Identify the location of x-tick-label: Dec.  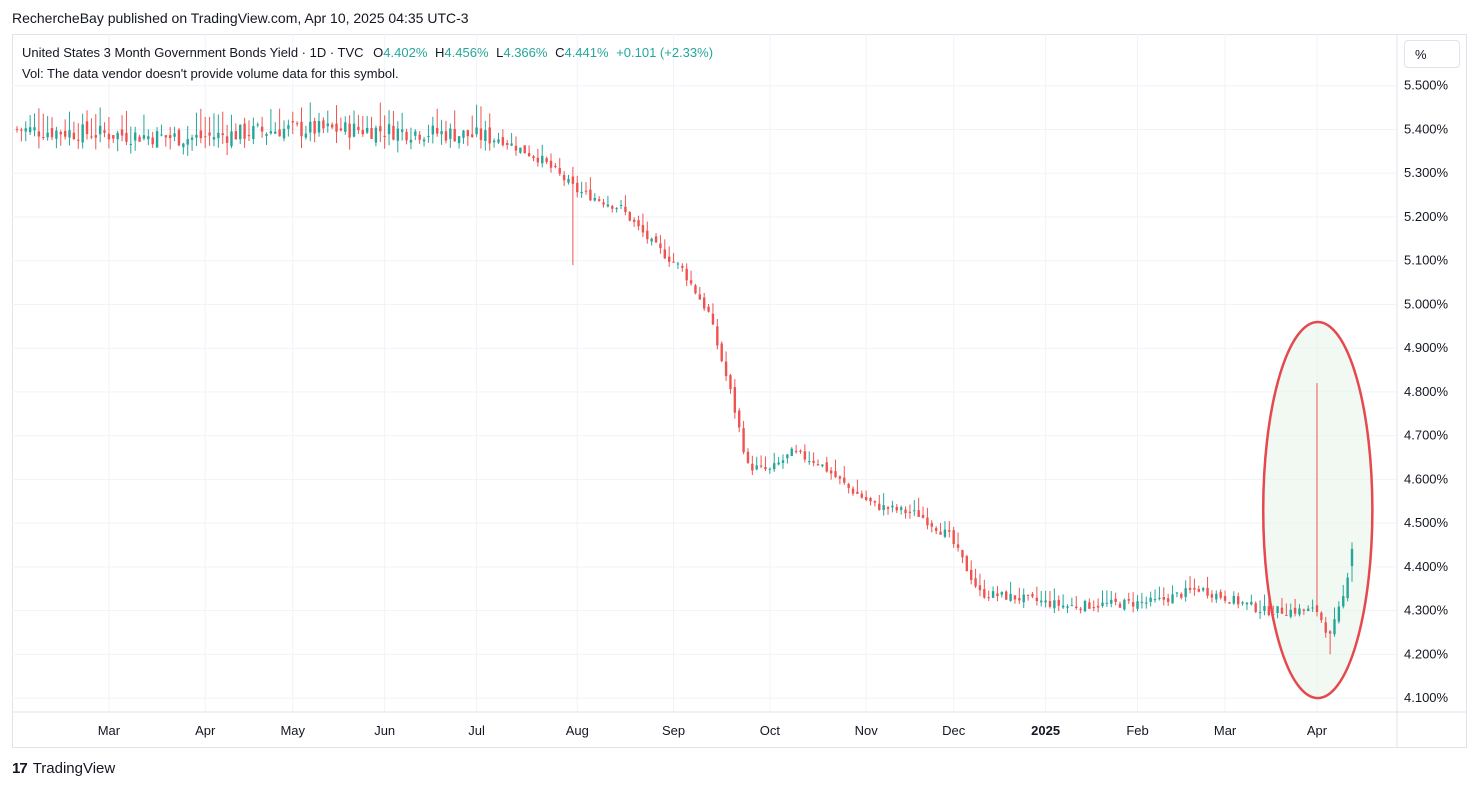
(954, 730).